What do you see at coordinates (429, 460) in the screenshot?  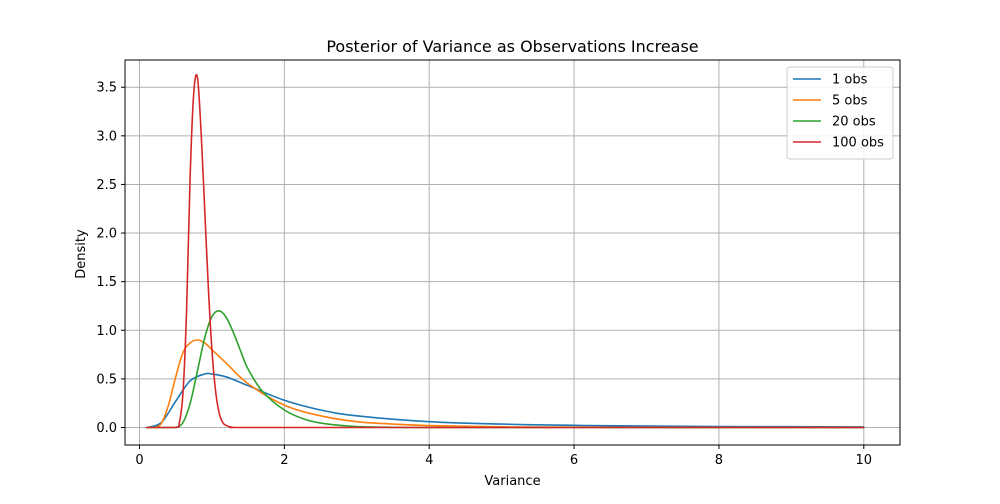 I see `x-tick-label: 4` at bounding box center [429, 460].